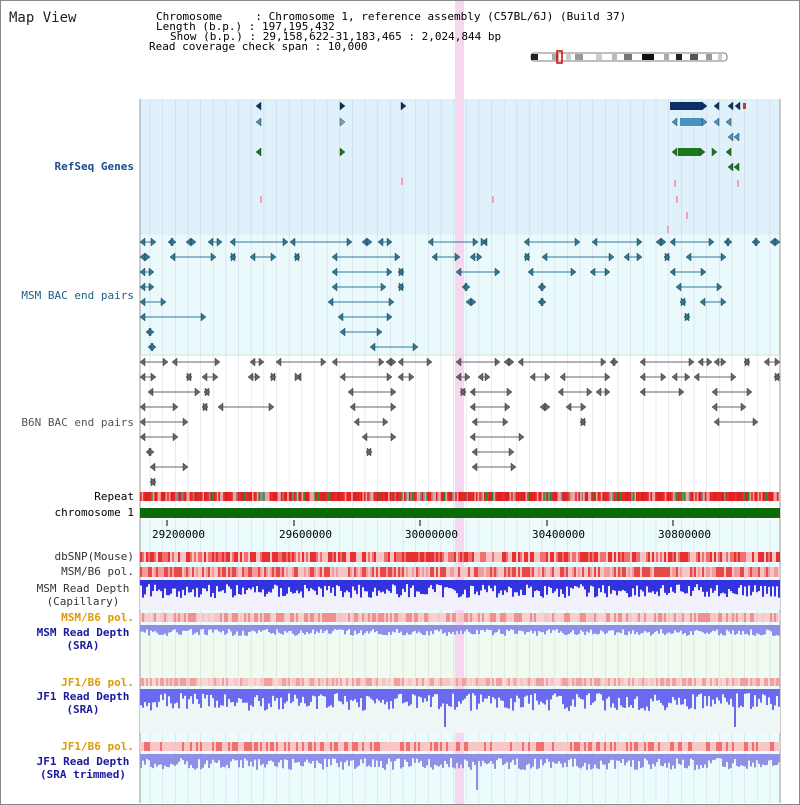 The image size is (800, 805). What do you see at coordinates (77, 295) in the screenshot?
I see `label-msm-bac: MSM BAC end pairs` at bounding box center [77, 295].